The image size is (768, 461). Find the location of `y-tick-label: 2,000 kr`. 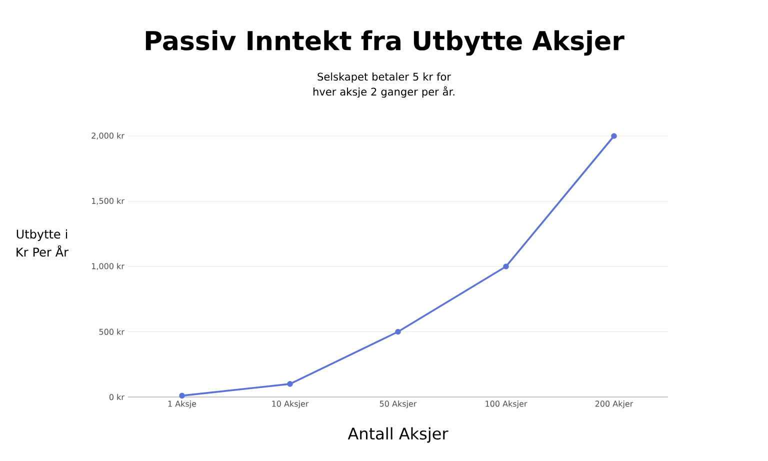

y-tick-label: 2,000 kr is located at coordinates (108, 136).